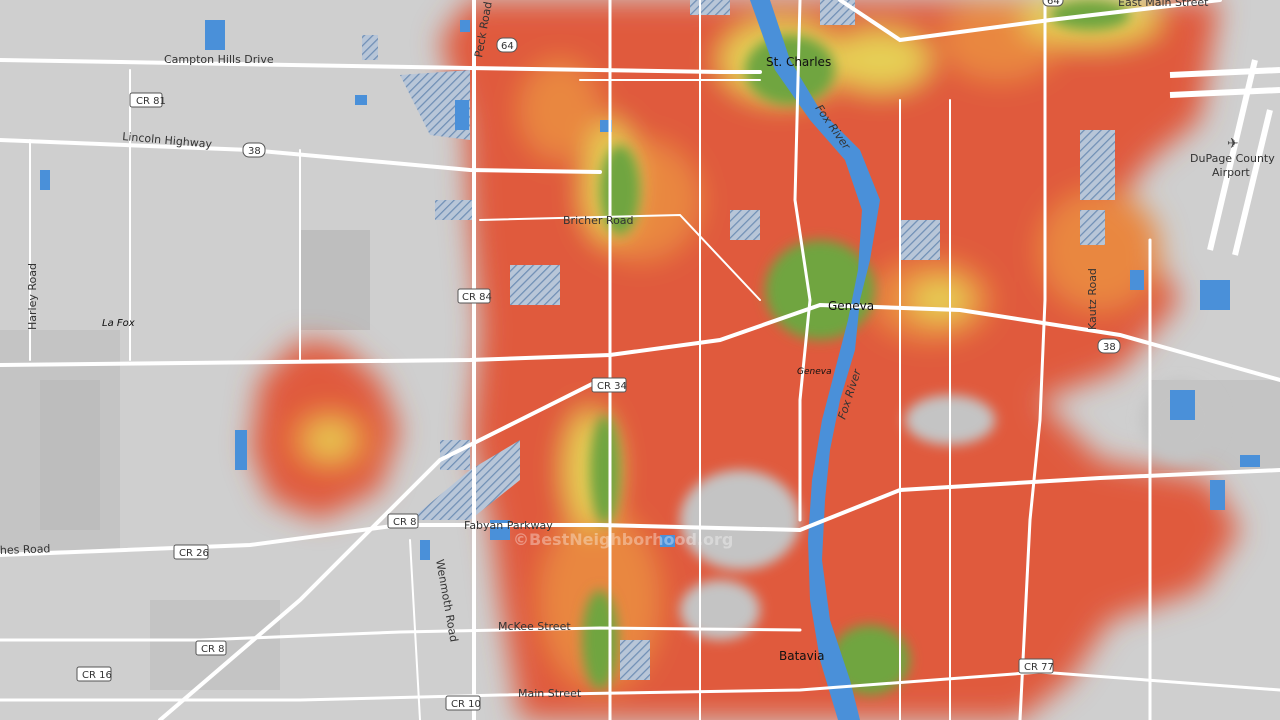  I want to click on svg-text: CR 26, so click(194, 553).